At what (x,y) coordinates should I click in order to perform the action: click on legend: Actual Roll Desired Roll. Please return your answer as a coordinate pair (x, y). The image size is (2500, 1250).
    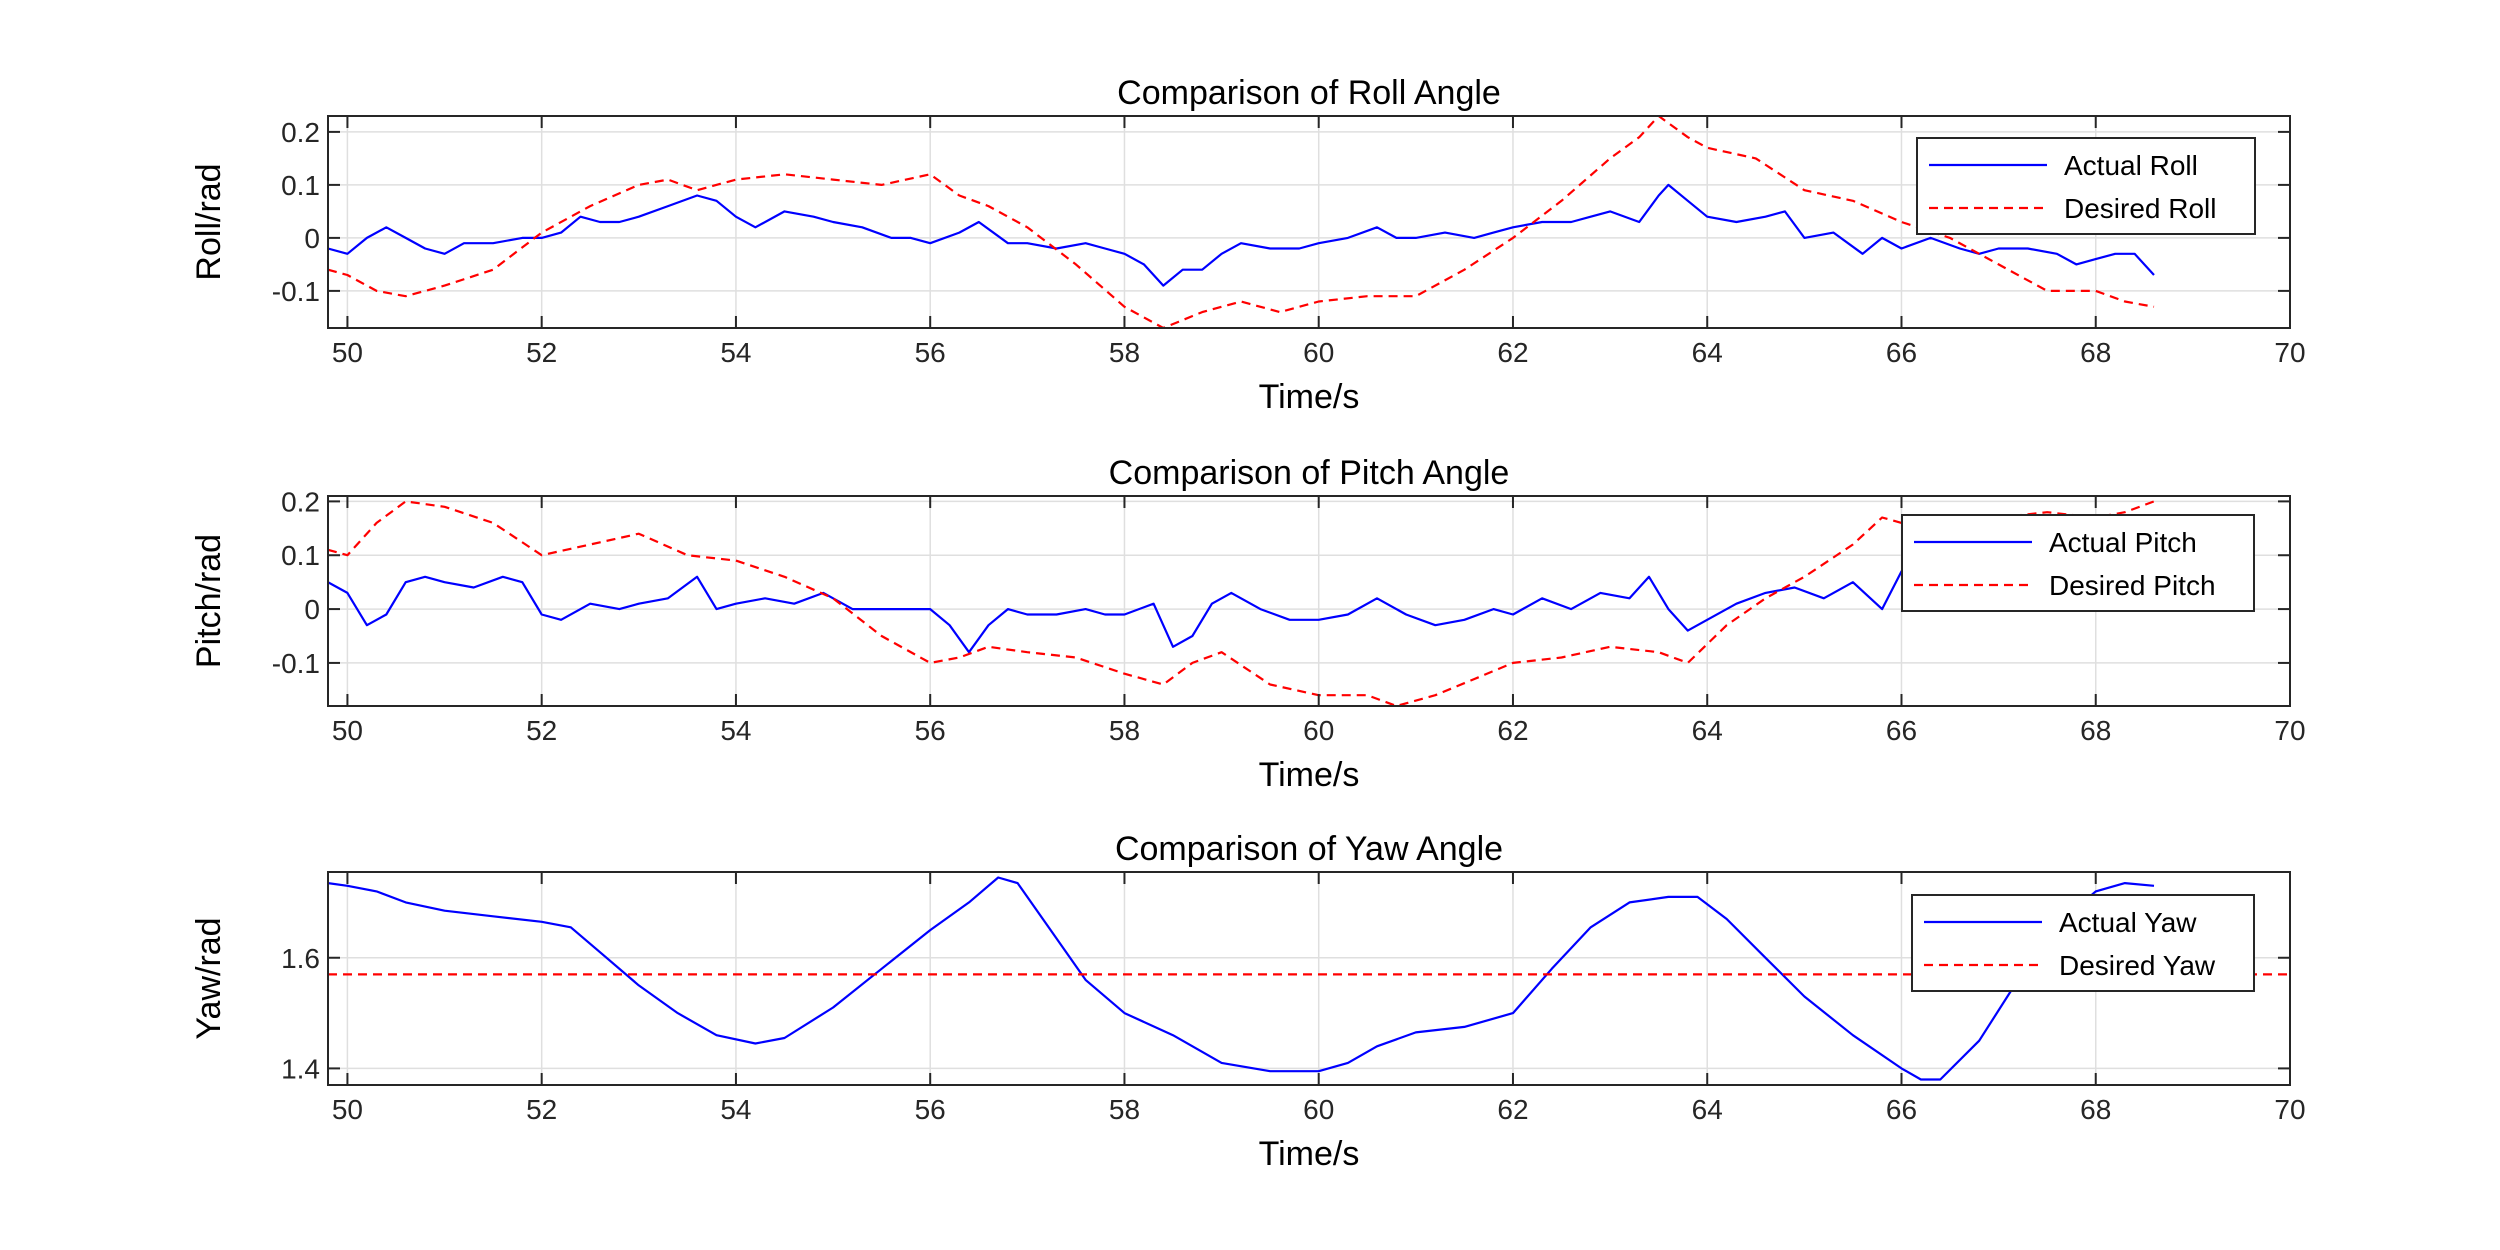
    Looking at the image, I should click on (2086, 186).